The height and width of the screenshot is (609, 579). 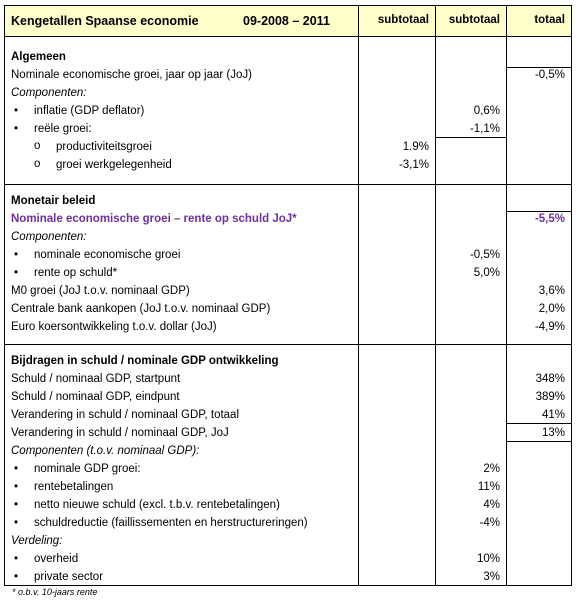 What do you see at coordinates (551, 309) in the screenshot?
I see `cell-value: 2,0%` at bounding box center [551, 309].